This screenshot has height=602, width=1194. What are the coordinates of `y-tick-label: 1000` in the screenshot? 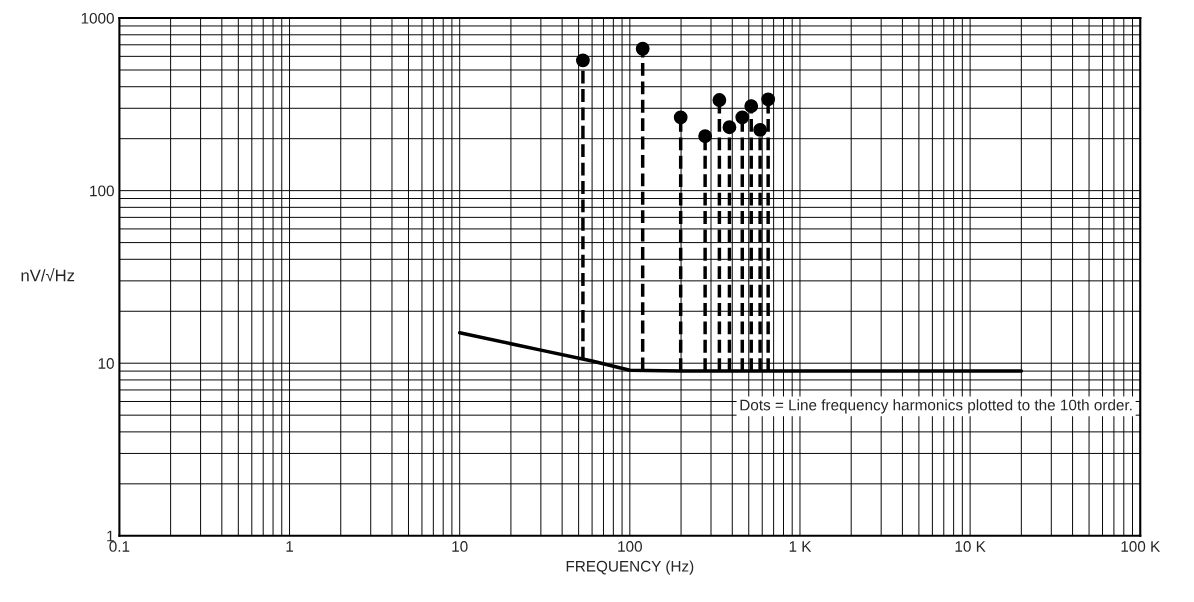 It's located at (97, 18).